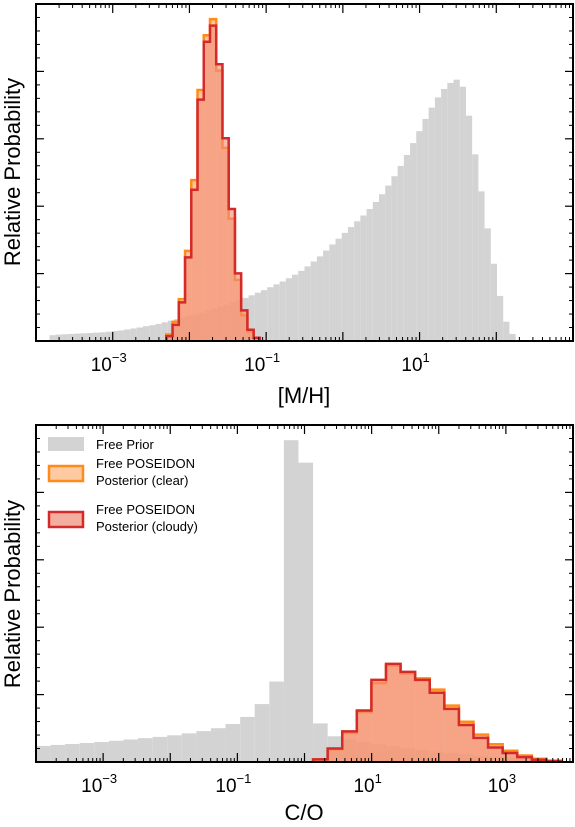 The image size is (575, 827). I want to click on metallicity-x-tick-label: 10¹, so click(415, 363).